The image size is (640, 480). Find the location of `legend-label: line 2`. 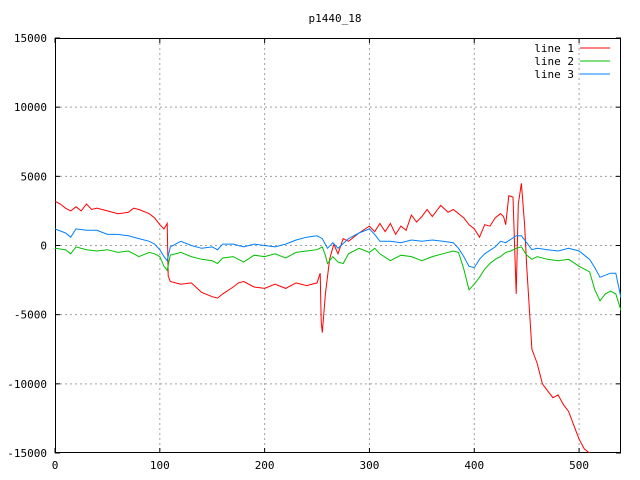

legend-label: line 2 is located at coordinates (554, 61).